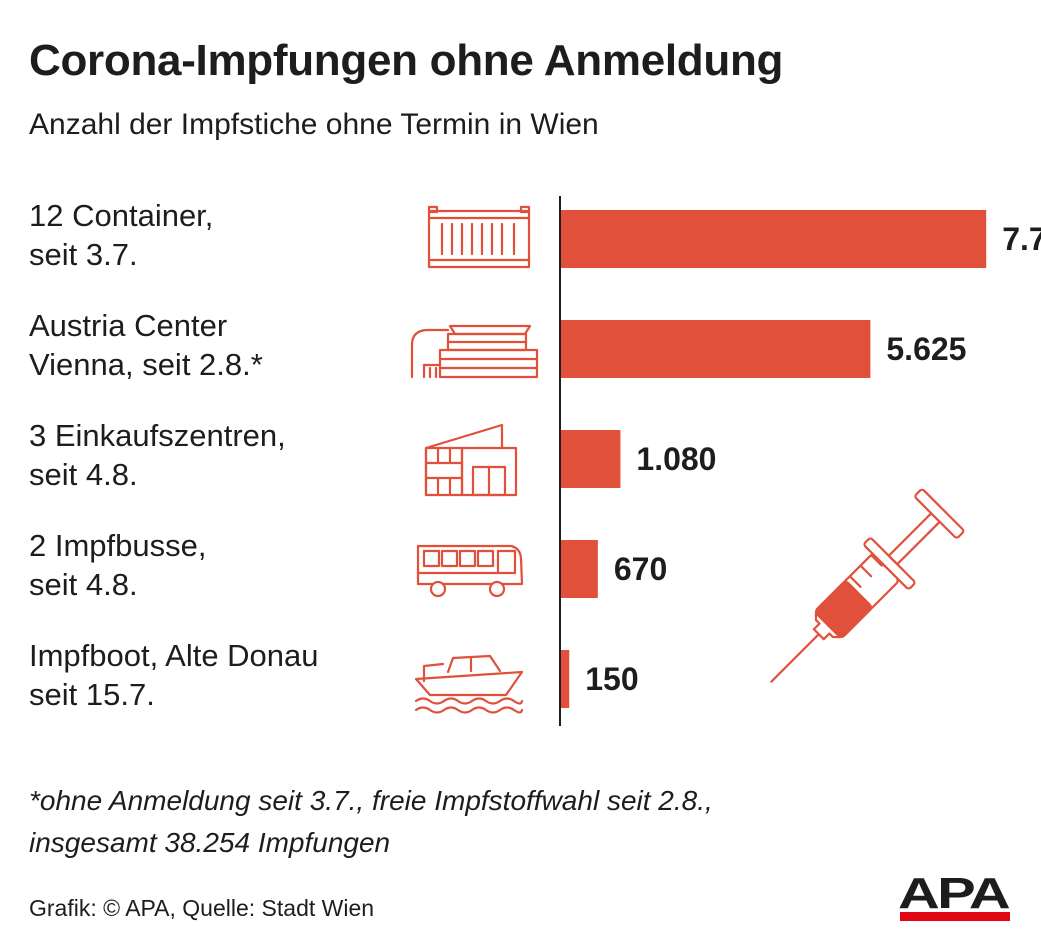  What do you see at coordinates (128, 325) in the screenshot?
I see `category-label: Austria Center` at bounding box center [128, 325].